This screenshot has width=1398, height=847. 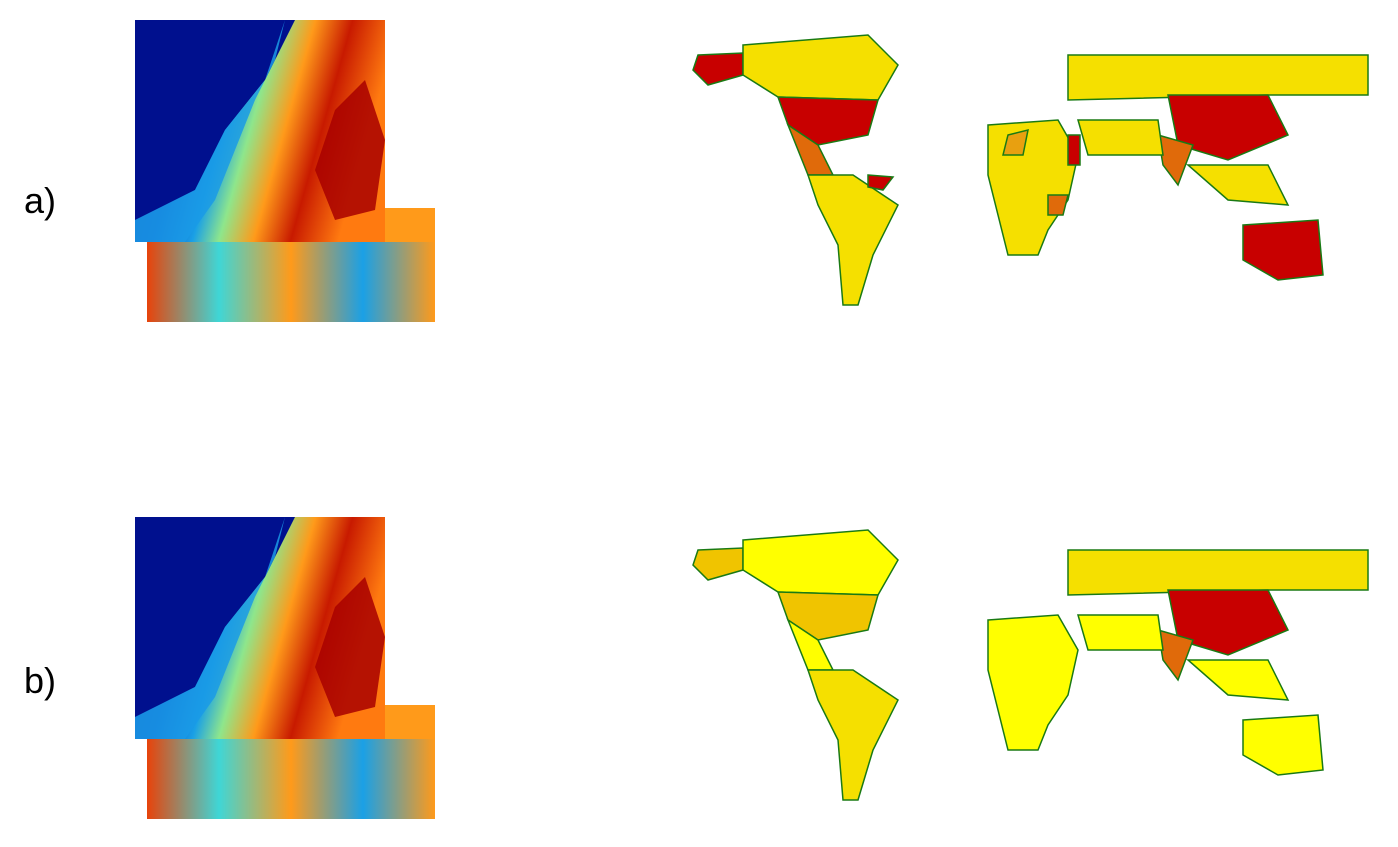 What do you see at coordinates (285, 171) in the screenshot?
I see `elevation-heatmap-a` at bounding box center [285, 171].